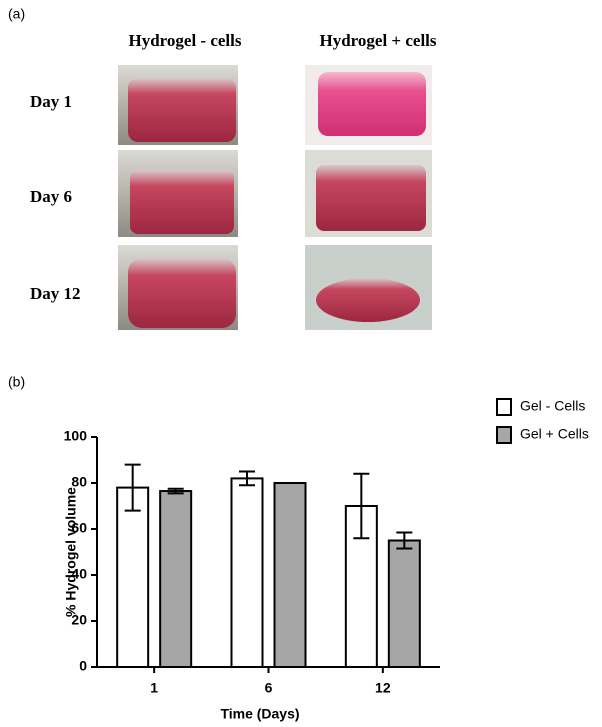 Image resolution: width=602 pixels, height=727 pixels. Describe the element at coordinates (554, 434) in the screenshot. I see `legend-label: Gel + Cells` at that location.